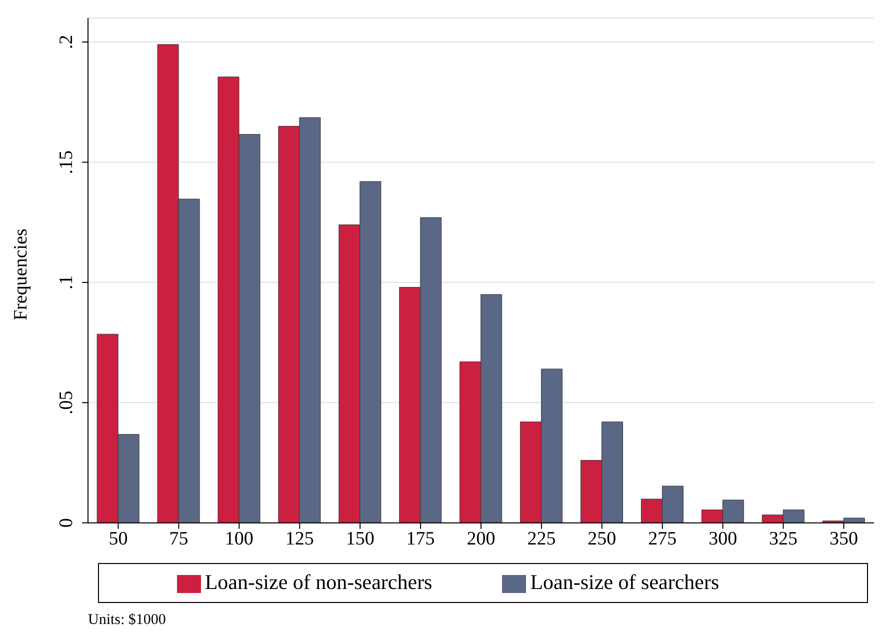 The height and width of the screenshot is (637, 883). What do you see at coordinates (602, 539) in the screenshot?
I see `x-tick-label: 250` at bounding box center [602, 539].